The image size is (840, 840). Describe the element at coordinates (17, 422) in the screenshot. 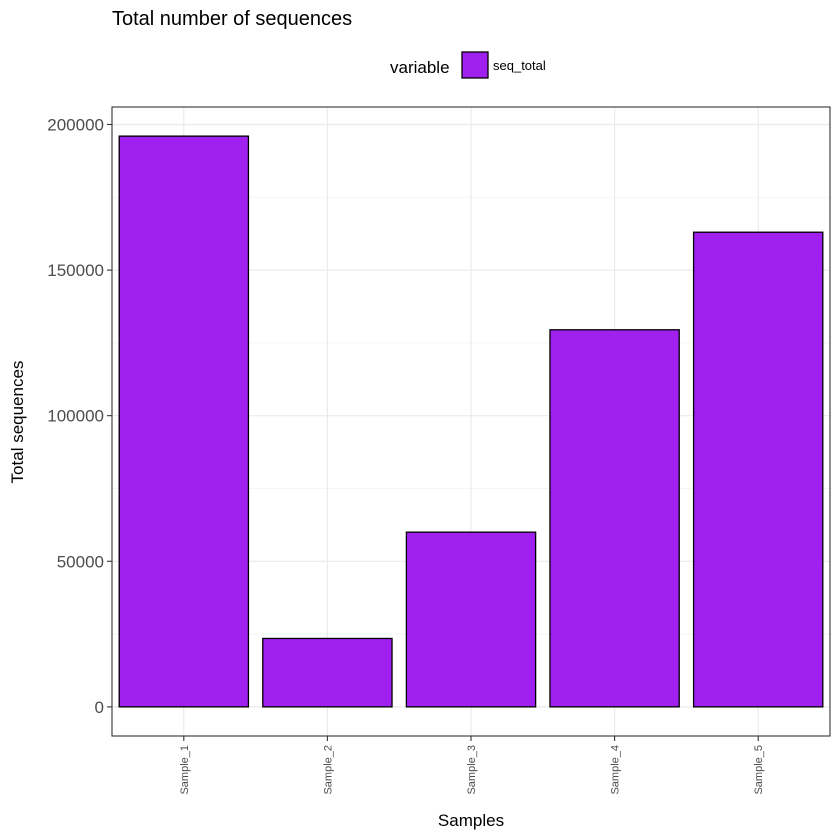

I see `y-axis-title: Total sequences` at that location.